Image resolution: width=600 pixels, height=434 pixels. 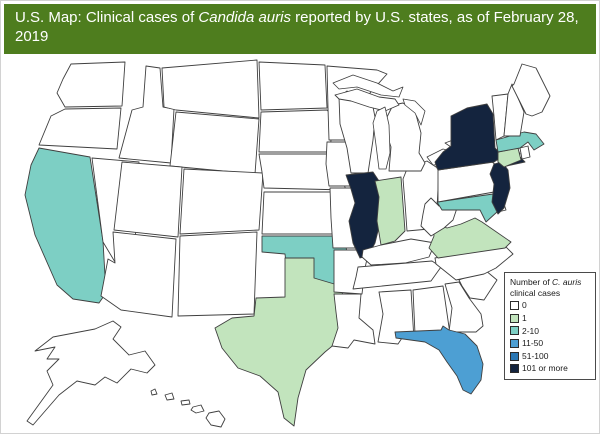 What do you see at coordinates (550, 318) in the screenshot?
I see `legend-item-1: 1` at bounding box center [550, 318].